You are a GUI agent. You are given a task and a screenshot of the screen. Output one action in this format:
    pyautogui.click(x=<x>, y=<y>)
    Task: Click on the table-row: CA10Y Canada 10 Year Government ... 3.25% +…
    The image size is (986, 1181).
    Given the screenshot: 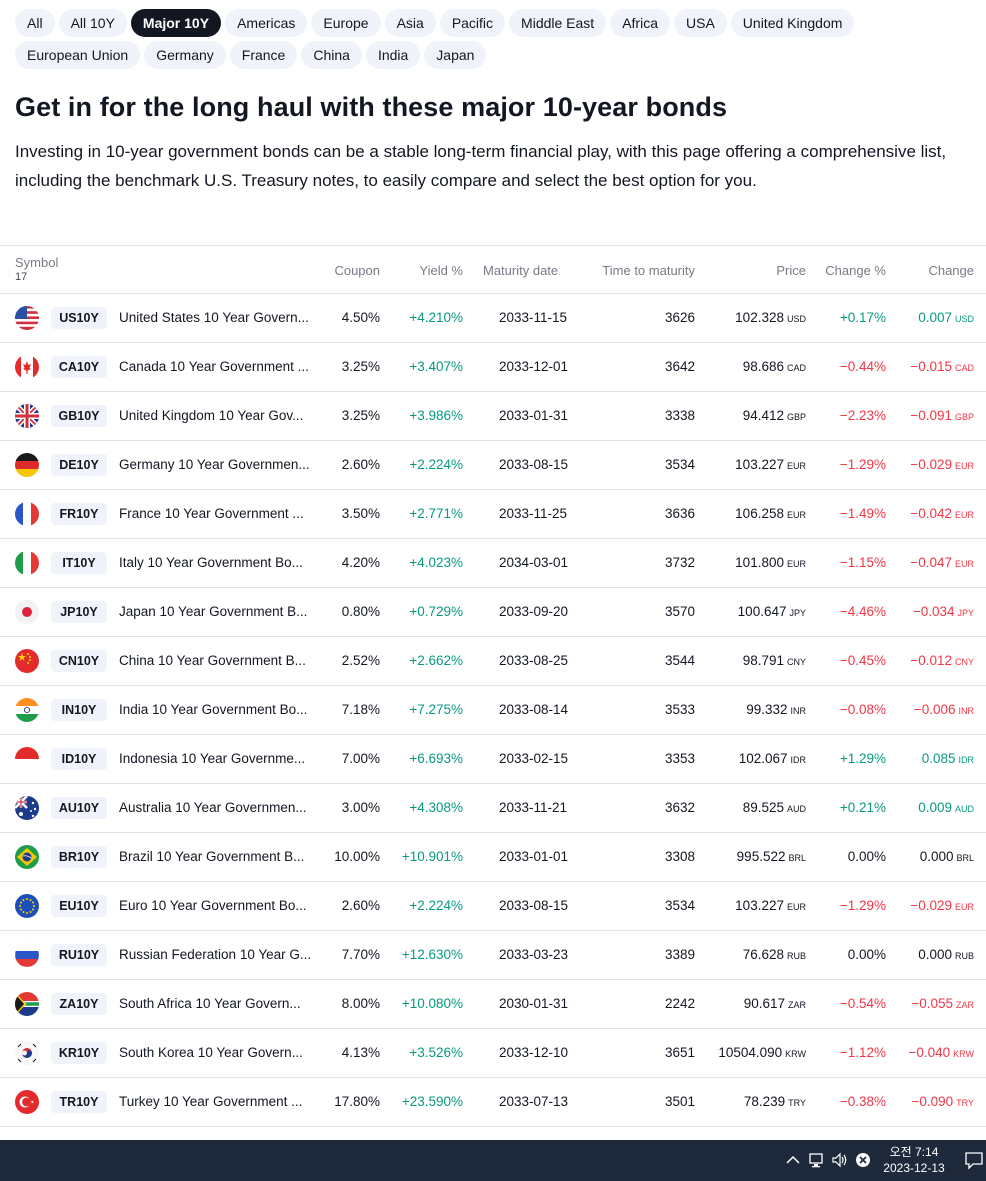 What is the action you would take?
    pyautogui.click(x=493, y=367)
    